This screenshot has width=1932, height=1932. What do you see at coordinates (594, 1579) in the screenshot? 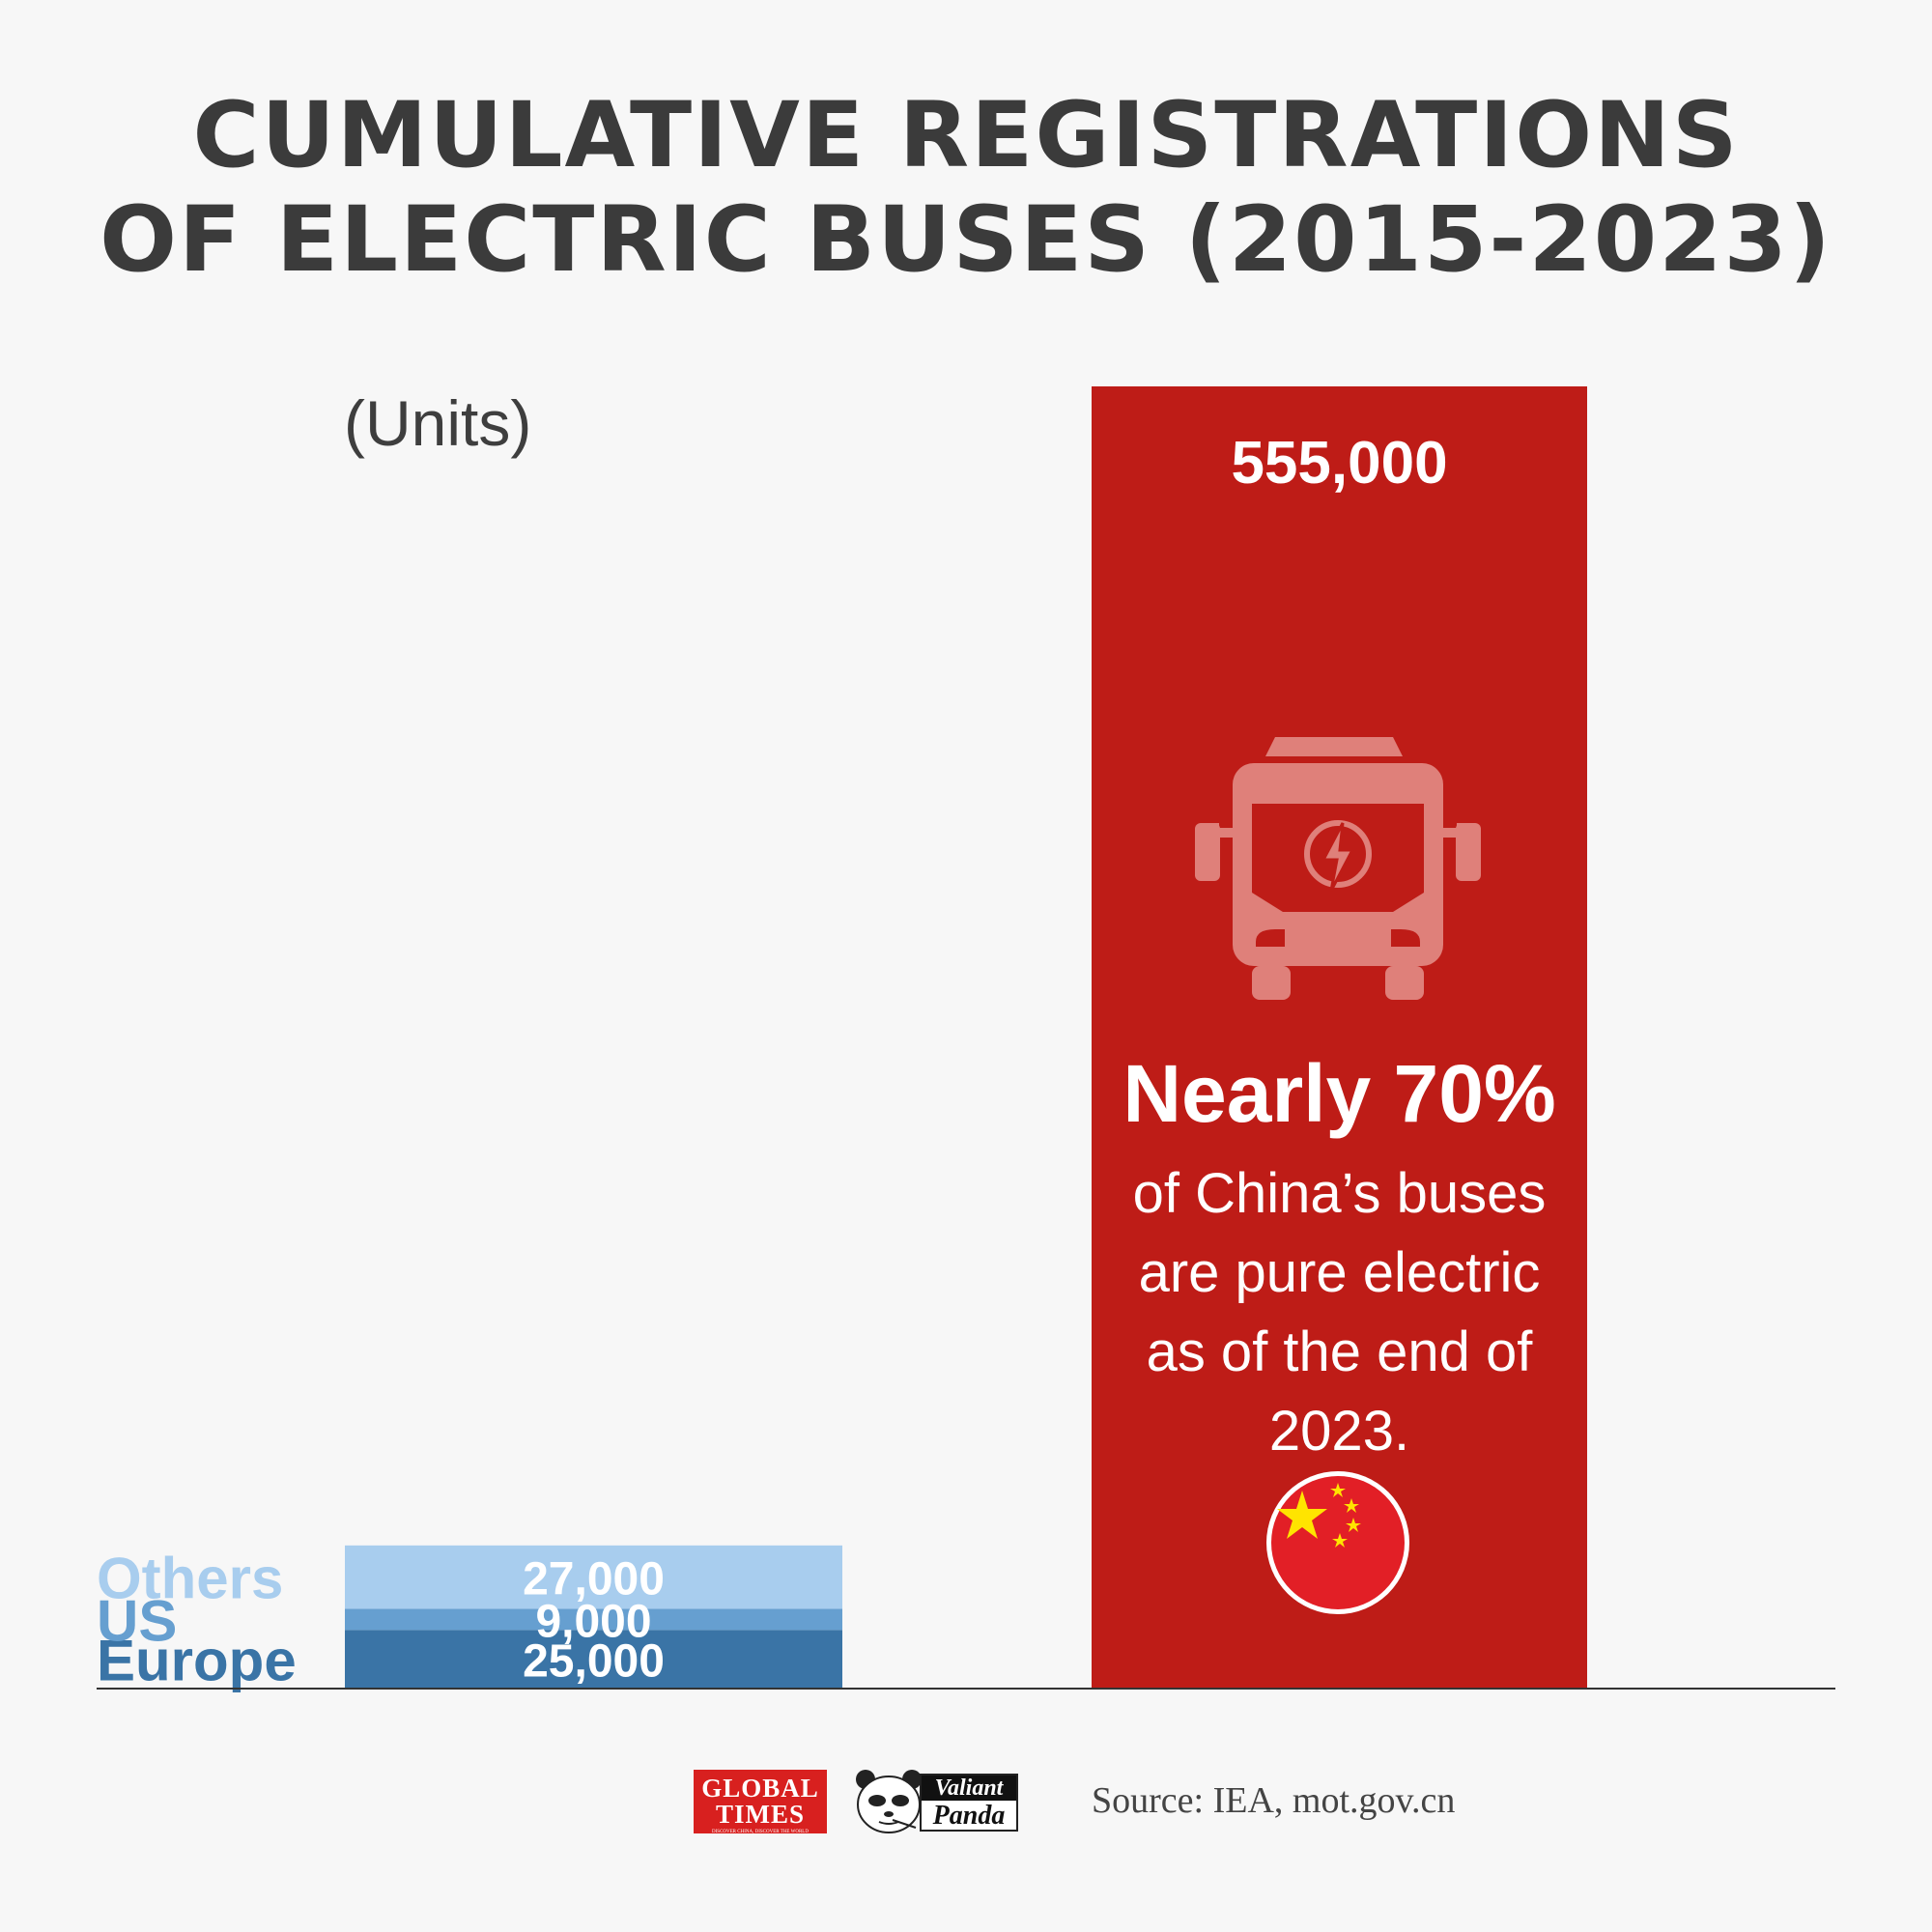
I see `value-label-others: 27,000` at bounding box center [594, 1579].